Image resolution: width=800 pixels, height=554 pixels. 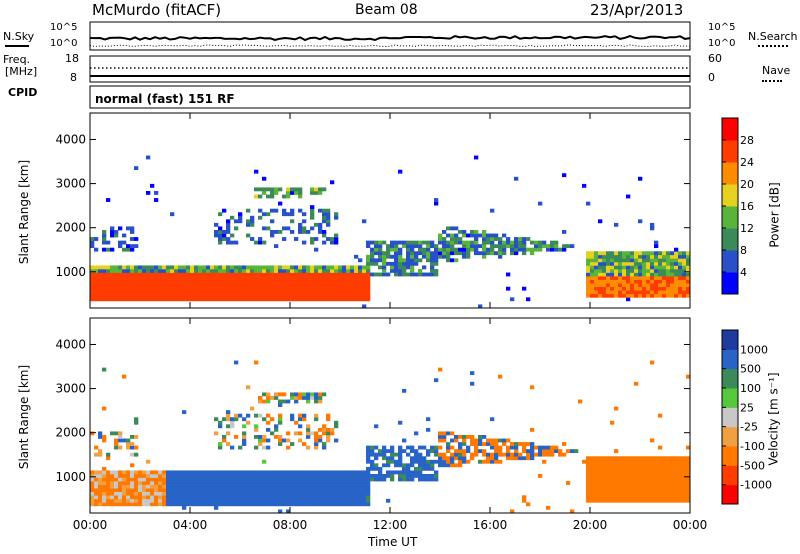 I want to click on station-title: McMurdo (fitACF), so click(x=157, y=10).